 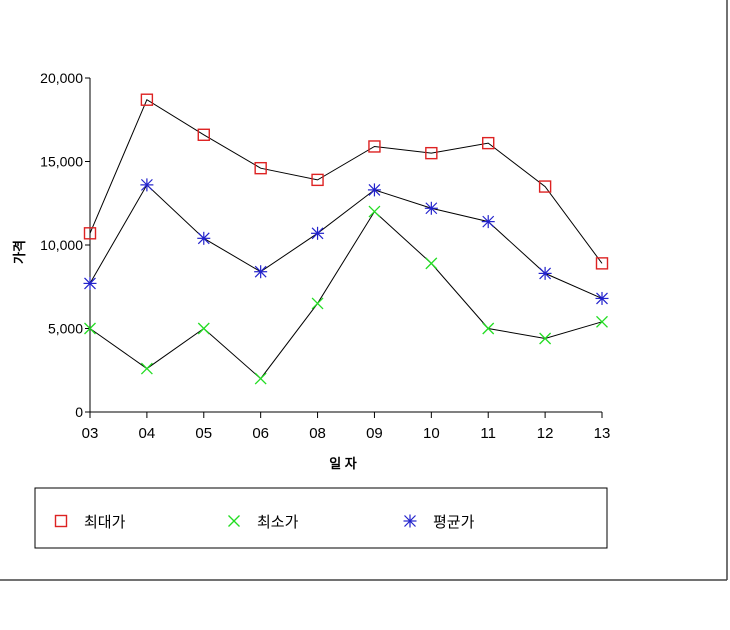 What do you see at coordinates (19, 252) in the screenshot?
I see `y-axis-label: 가격` at bounding box center [19, 252].